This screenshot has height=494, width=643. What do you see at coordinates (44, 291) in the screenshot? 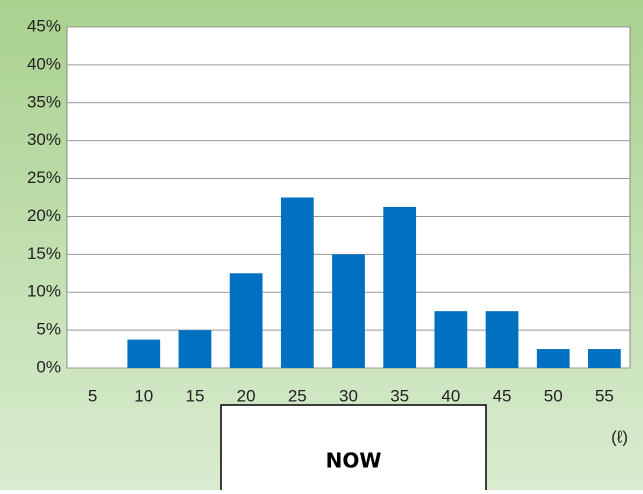
I see `y-tick-label: 10%` at bounding box center [44, 291].